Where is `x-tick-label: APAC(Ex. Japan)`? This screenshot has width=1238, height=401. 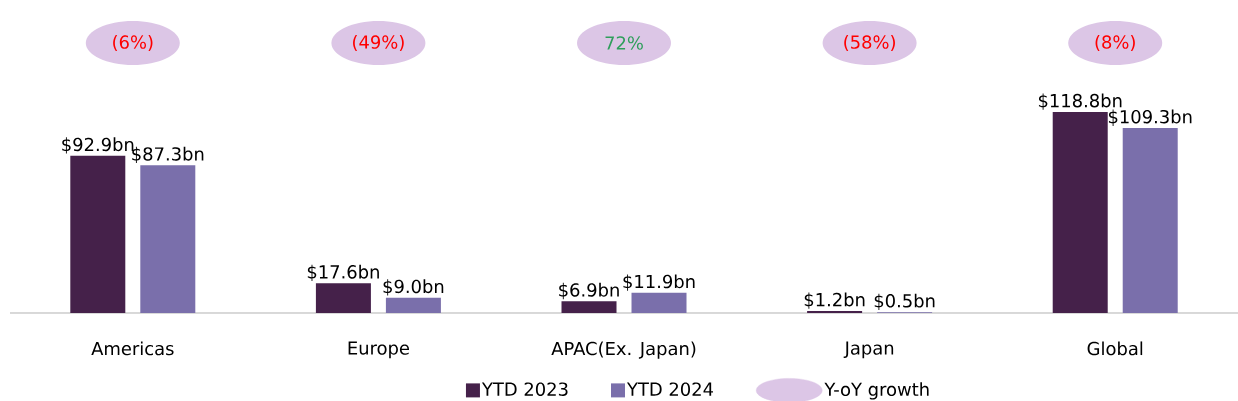 x-tick-label: APAC(Ex. Japan) is located at coordinates (623, 350).